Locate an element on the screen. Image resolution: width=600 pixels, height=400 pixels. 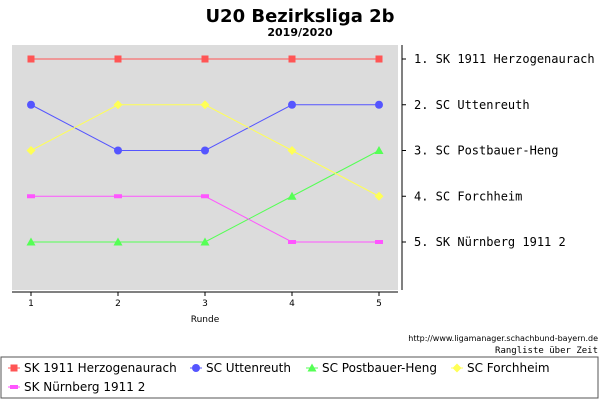
legend-item: SK Nürnberg 1911 2 is located at coordinates (76, 387).